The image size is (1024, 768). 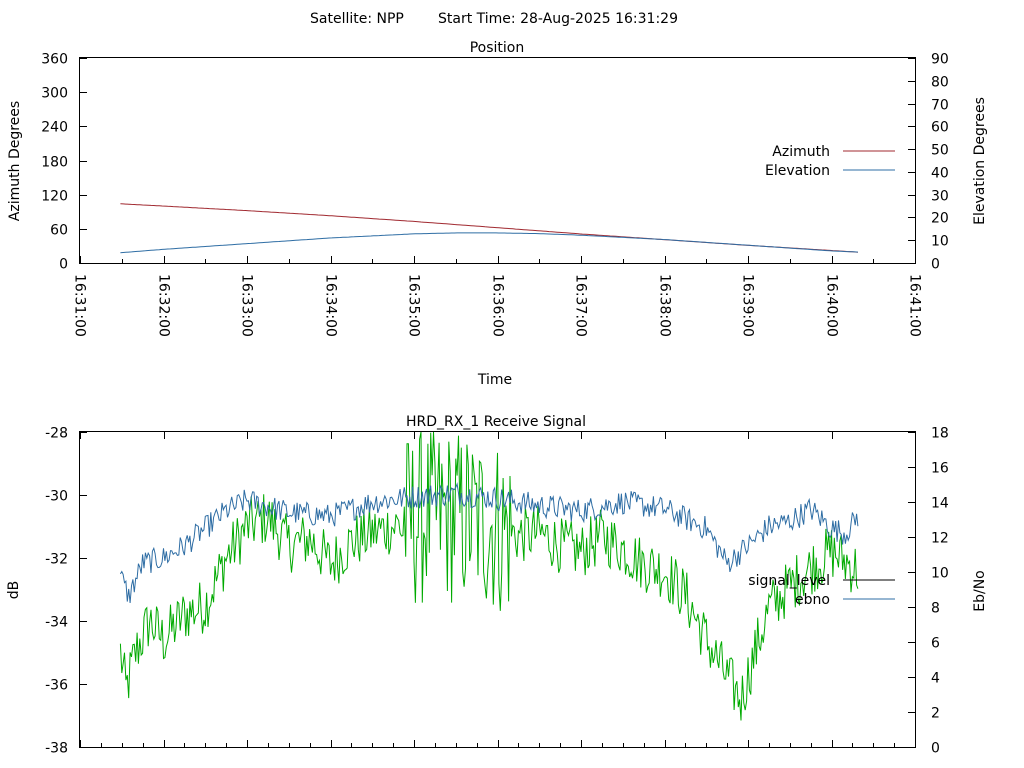 I want to click on position-x-tick-label: 16:31:00, so click(x=80, y=305).